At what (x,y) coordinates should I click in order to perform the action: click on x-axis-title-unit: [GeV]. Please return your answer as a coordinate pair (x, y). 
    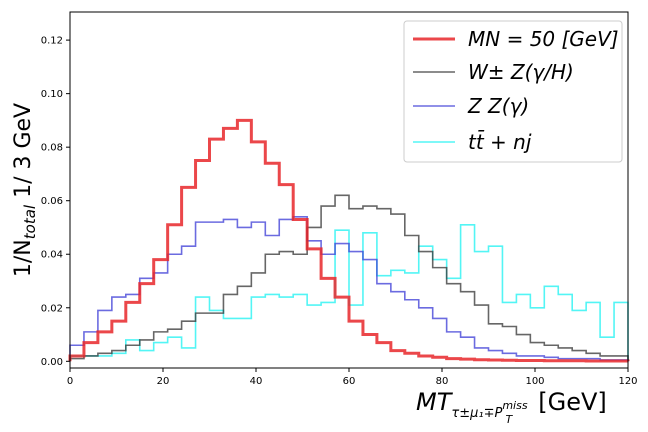
    Looking at the image, I should click on (572, 402).